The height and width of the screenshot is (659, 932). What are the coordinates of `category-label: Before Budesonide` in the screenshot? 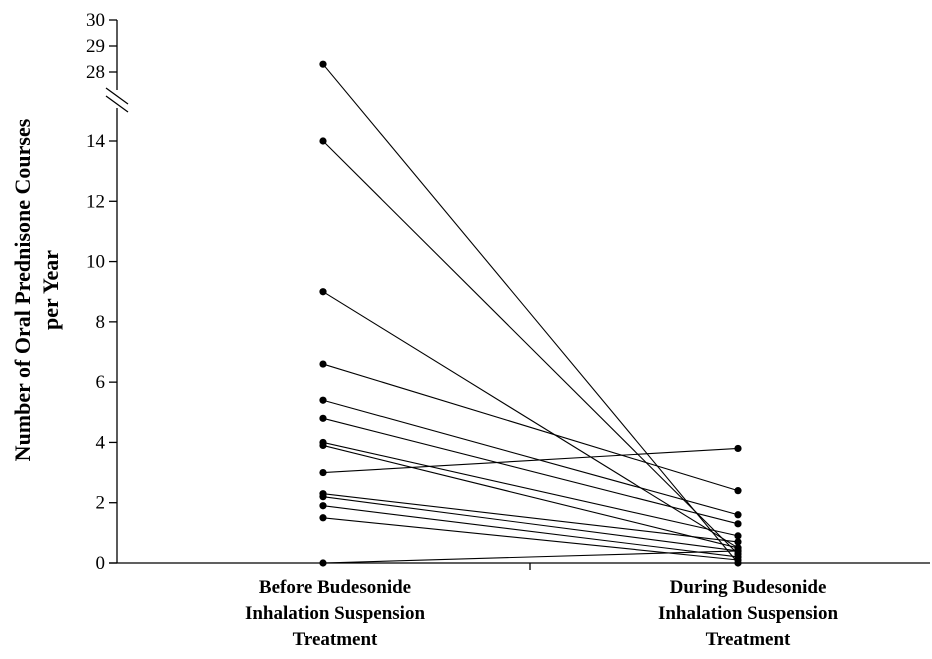 It's located at (335, 587).